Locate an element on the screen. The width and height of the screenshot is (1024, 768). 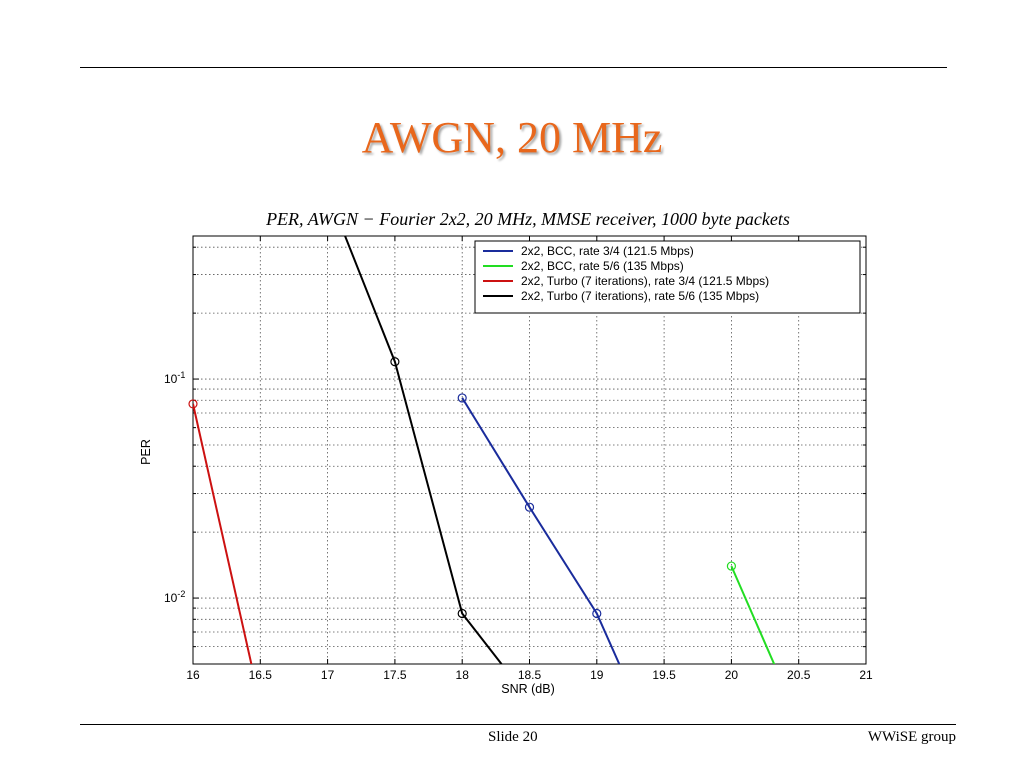
x-tick-label: 17 is located at coordinates (328, 675).